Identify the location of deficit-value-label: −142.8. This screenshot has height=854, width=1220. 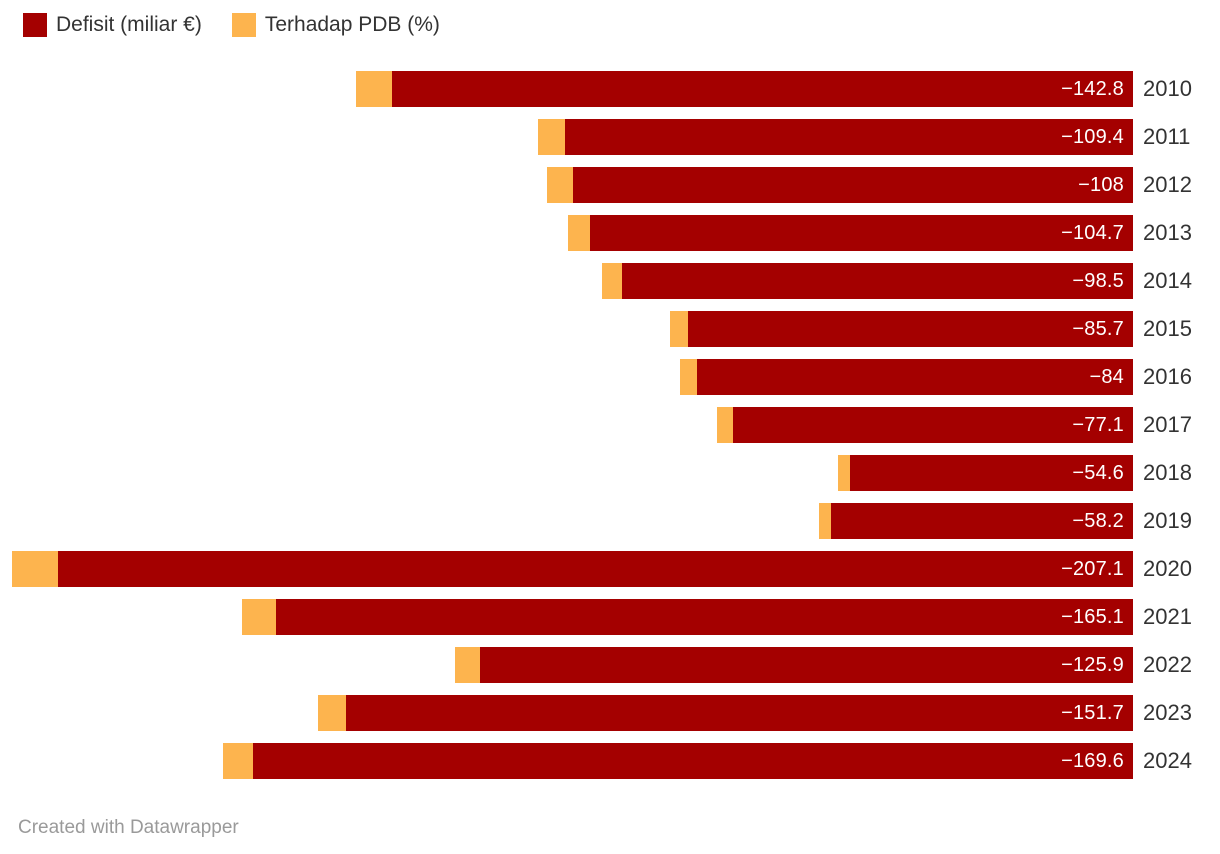
(1092, 88).